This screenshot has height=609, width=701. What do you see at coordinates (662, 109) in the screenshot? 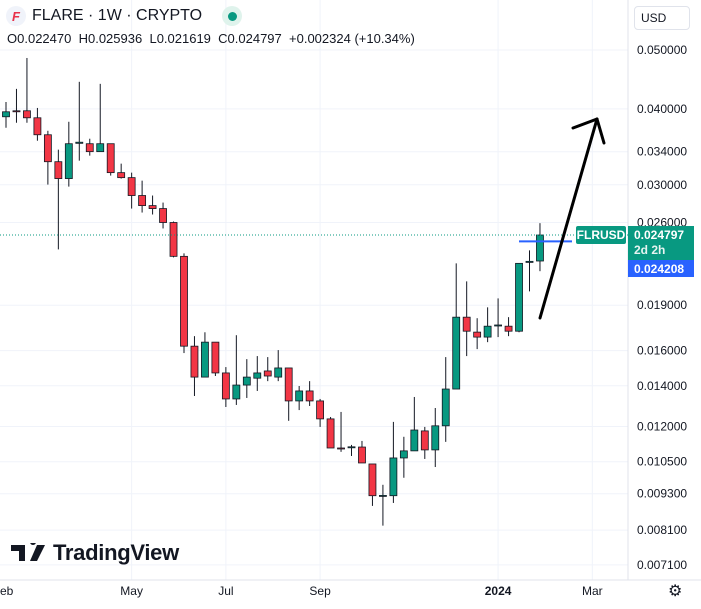
I see `price-tick-label: 0.040000` at bounding box center [662, 109].